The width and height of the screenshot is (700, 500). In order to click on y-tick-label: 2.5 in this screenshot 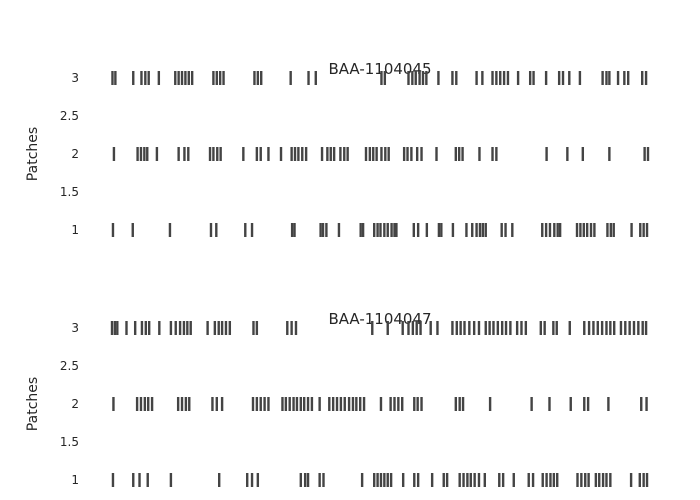, I will do `click(69, 366)`.